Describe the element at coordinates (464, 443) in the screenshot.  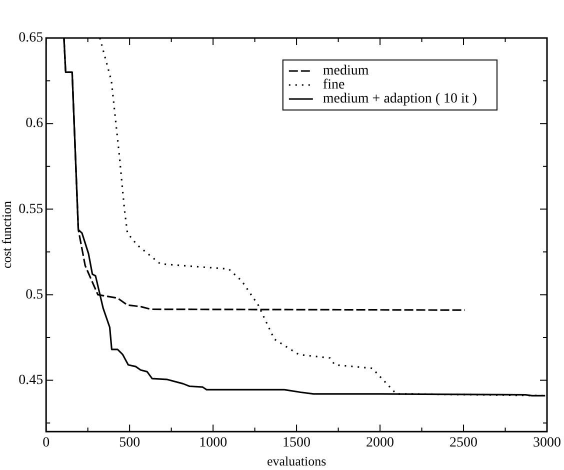
I see `x-tick-label: 2500` at that location.